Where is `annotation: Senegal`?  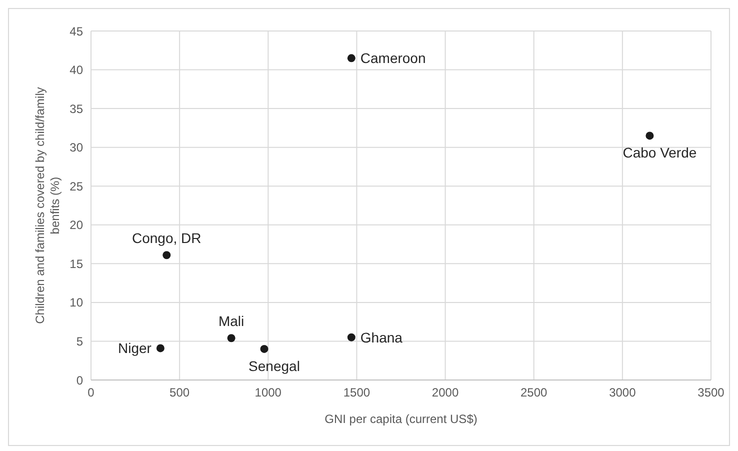 annotation: Senegal is located at coordinates (274, 366).